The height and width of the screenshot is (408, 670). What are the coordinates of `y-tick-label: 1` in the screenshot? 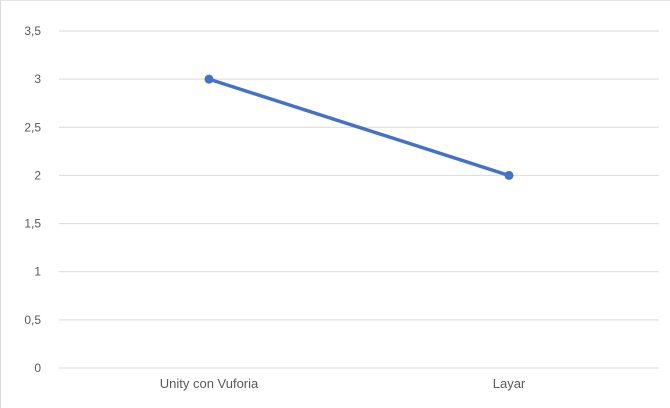 It's located at (37, 272).